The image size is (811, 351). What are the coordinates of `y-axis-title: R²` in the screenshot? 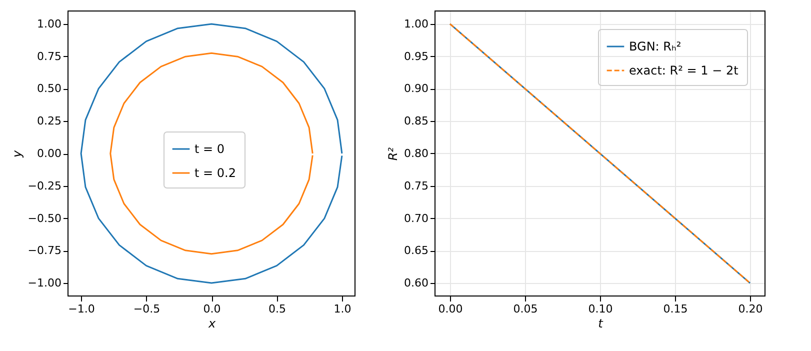 It's located at (393, 154).